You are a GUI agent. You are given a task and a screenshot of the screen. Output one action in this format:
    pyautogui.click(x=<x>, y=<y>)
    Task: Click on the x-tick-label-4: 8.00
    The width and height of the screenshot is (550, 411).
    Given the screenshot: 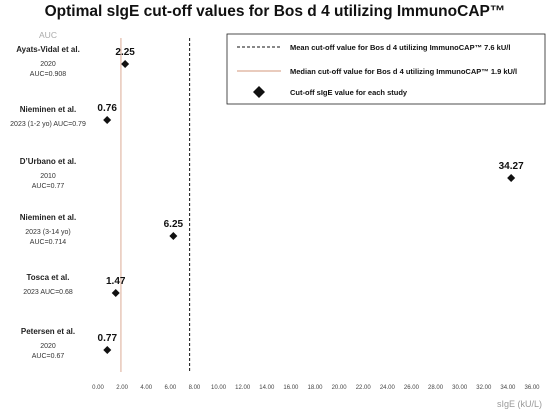 What is the action you would take?
    pyautogui.click(x=195, y=388)
    